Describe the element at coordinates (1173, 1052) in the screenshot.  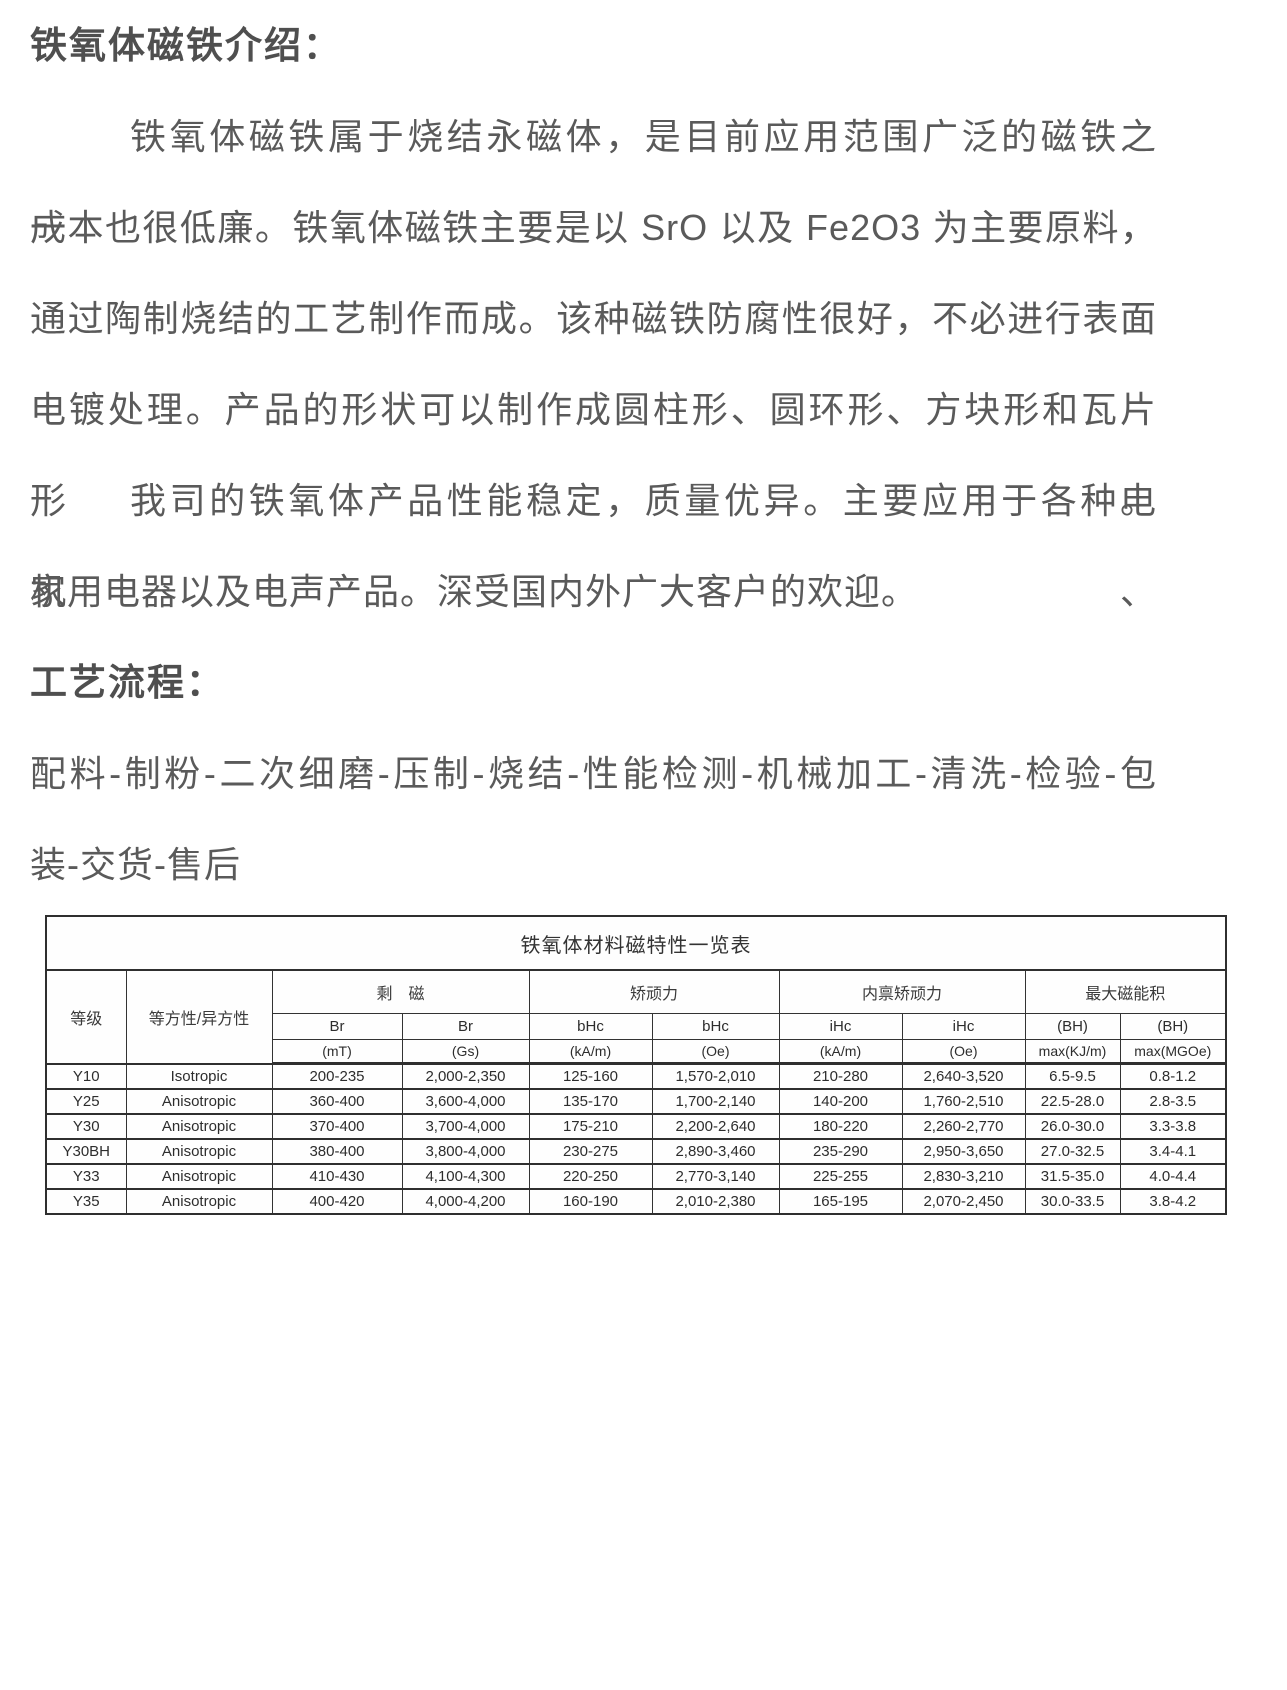
I see `units-cell: max(MGOe)` at that location.